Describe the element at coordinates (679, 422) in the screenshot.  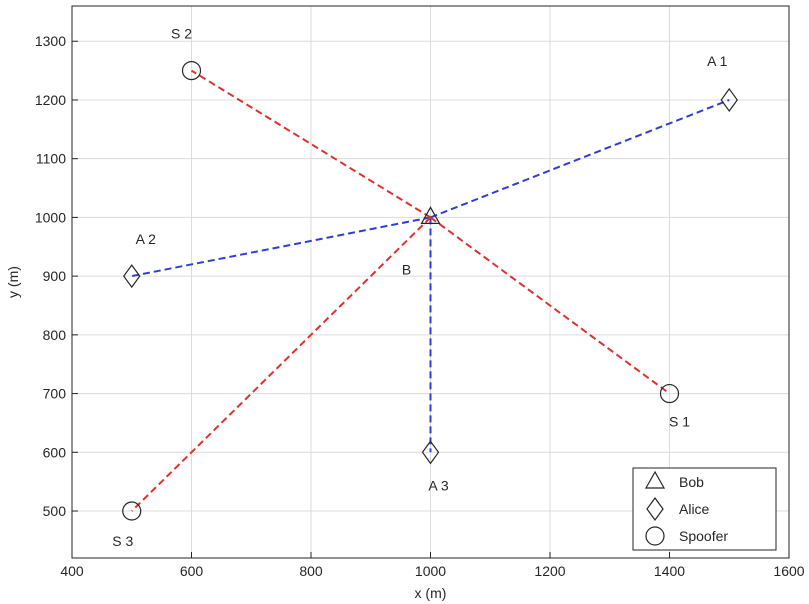
I see `point-label: S 1` at that location.